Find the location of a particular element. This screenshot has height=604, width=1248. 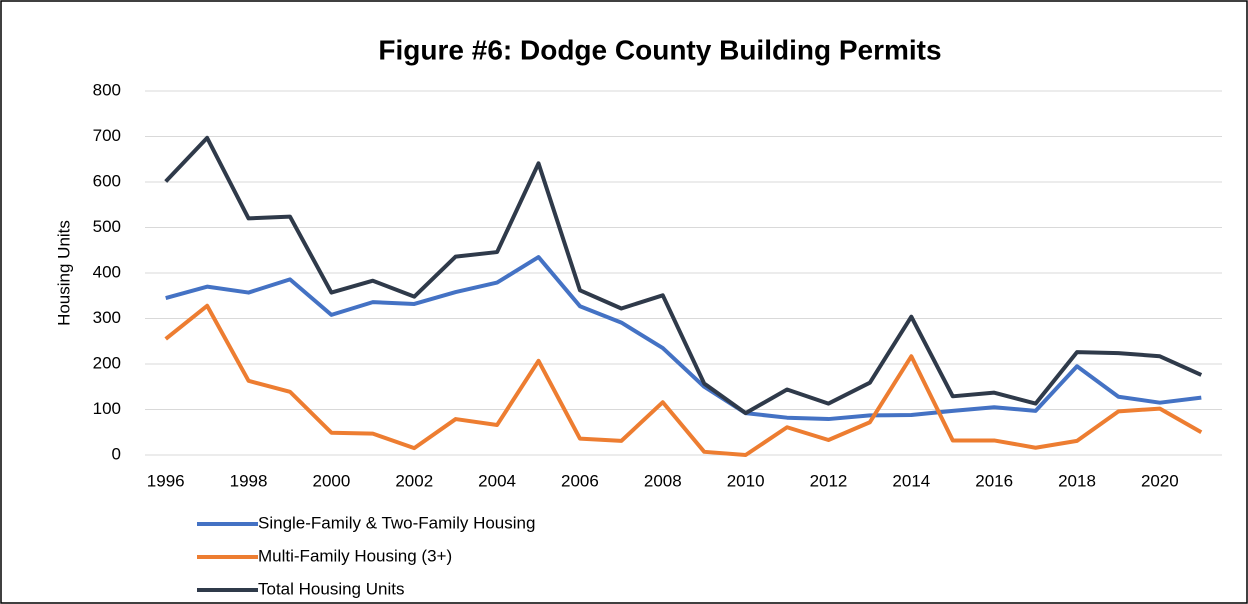

legend-label: Single-Family & Two-Family Housing is located at coordinates (396, 522).